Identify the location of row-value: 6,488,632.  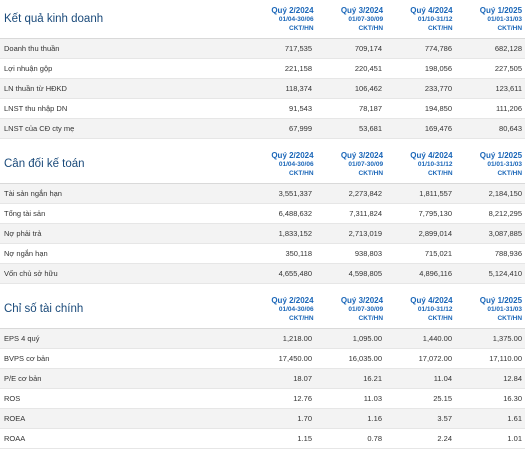
(295, 213).